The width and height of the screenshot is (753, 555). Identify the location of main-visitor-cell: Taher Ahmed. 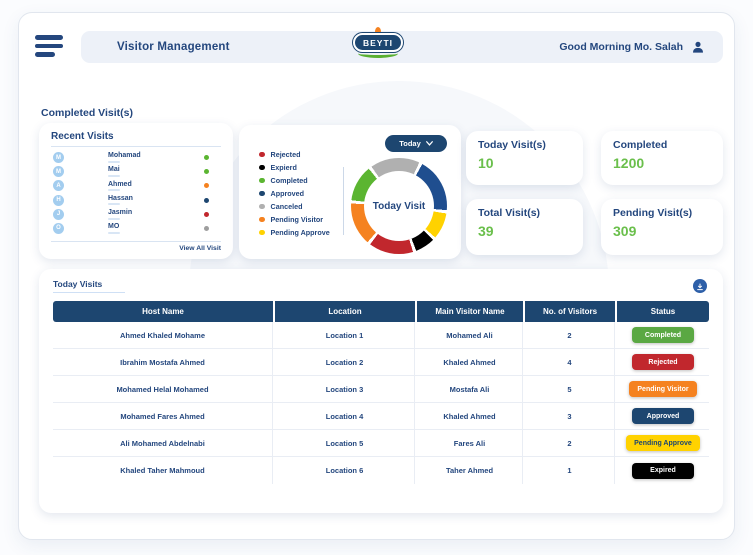
(470, 470).